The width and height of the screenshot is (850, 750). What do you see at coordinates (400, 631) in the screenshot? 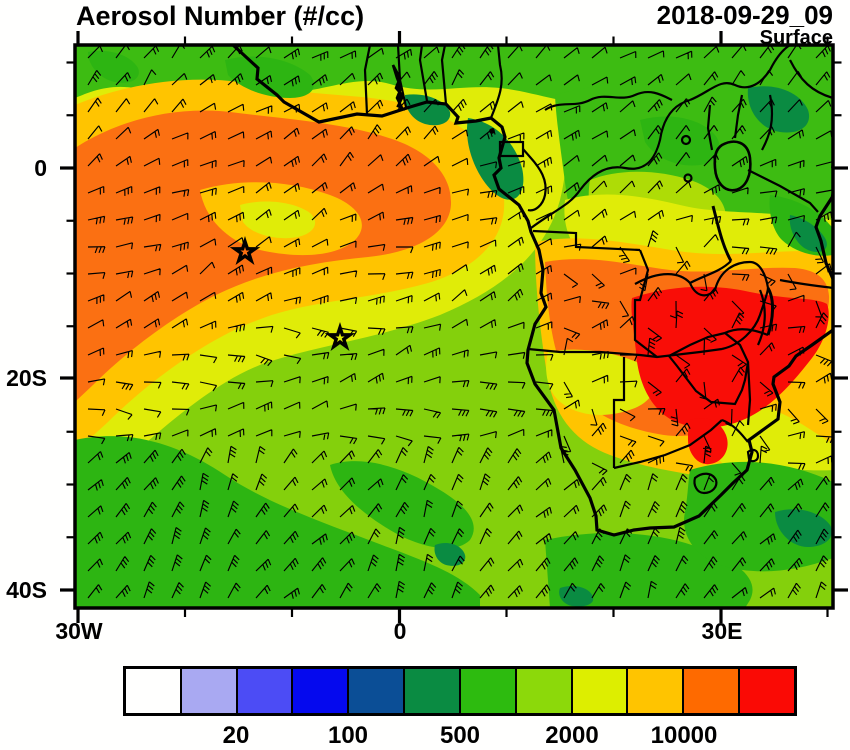
I see `x-tick-label-0: 0` at bounding box center [400, 631].